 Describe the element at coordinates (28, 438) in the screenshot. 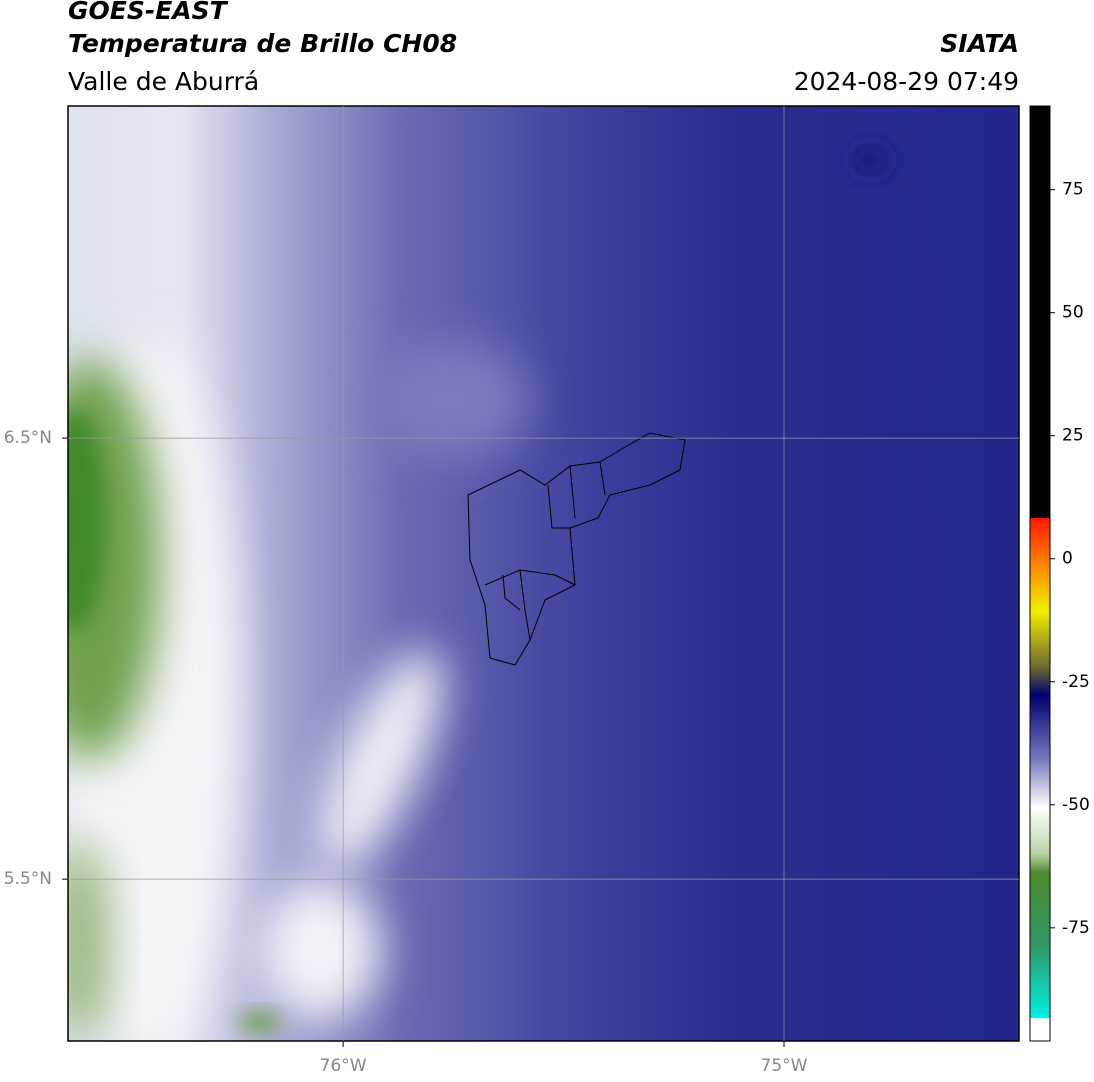

I see `y-tick-label: 6.5°N` at that location.